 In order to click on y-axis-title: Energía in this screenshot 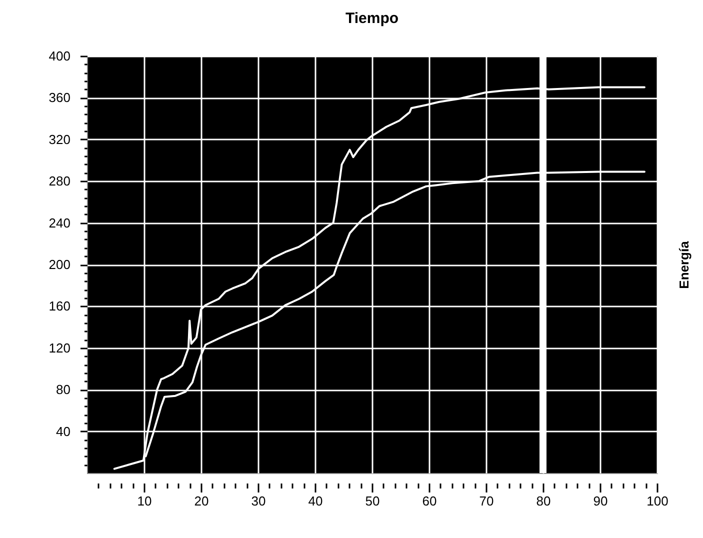, I will do `click(684, 264)`.